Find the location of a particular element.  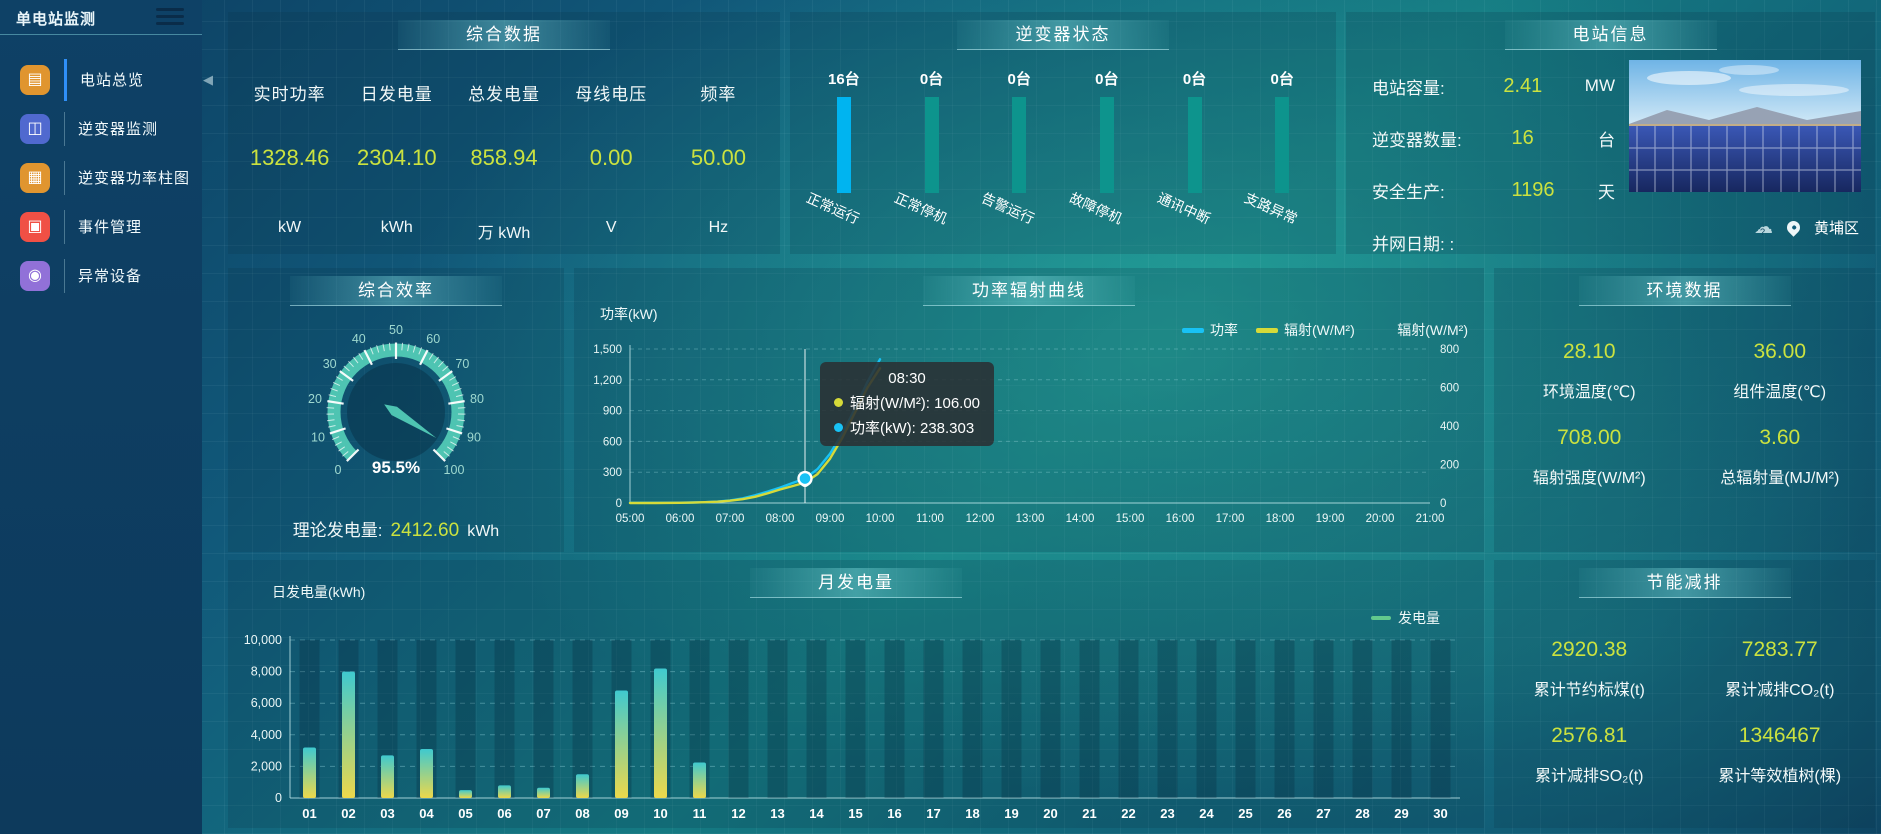

bar-legend: 发电量 is located at coordinates (1405, 618).